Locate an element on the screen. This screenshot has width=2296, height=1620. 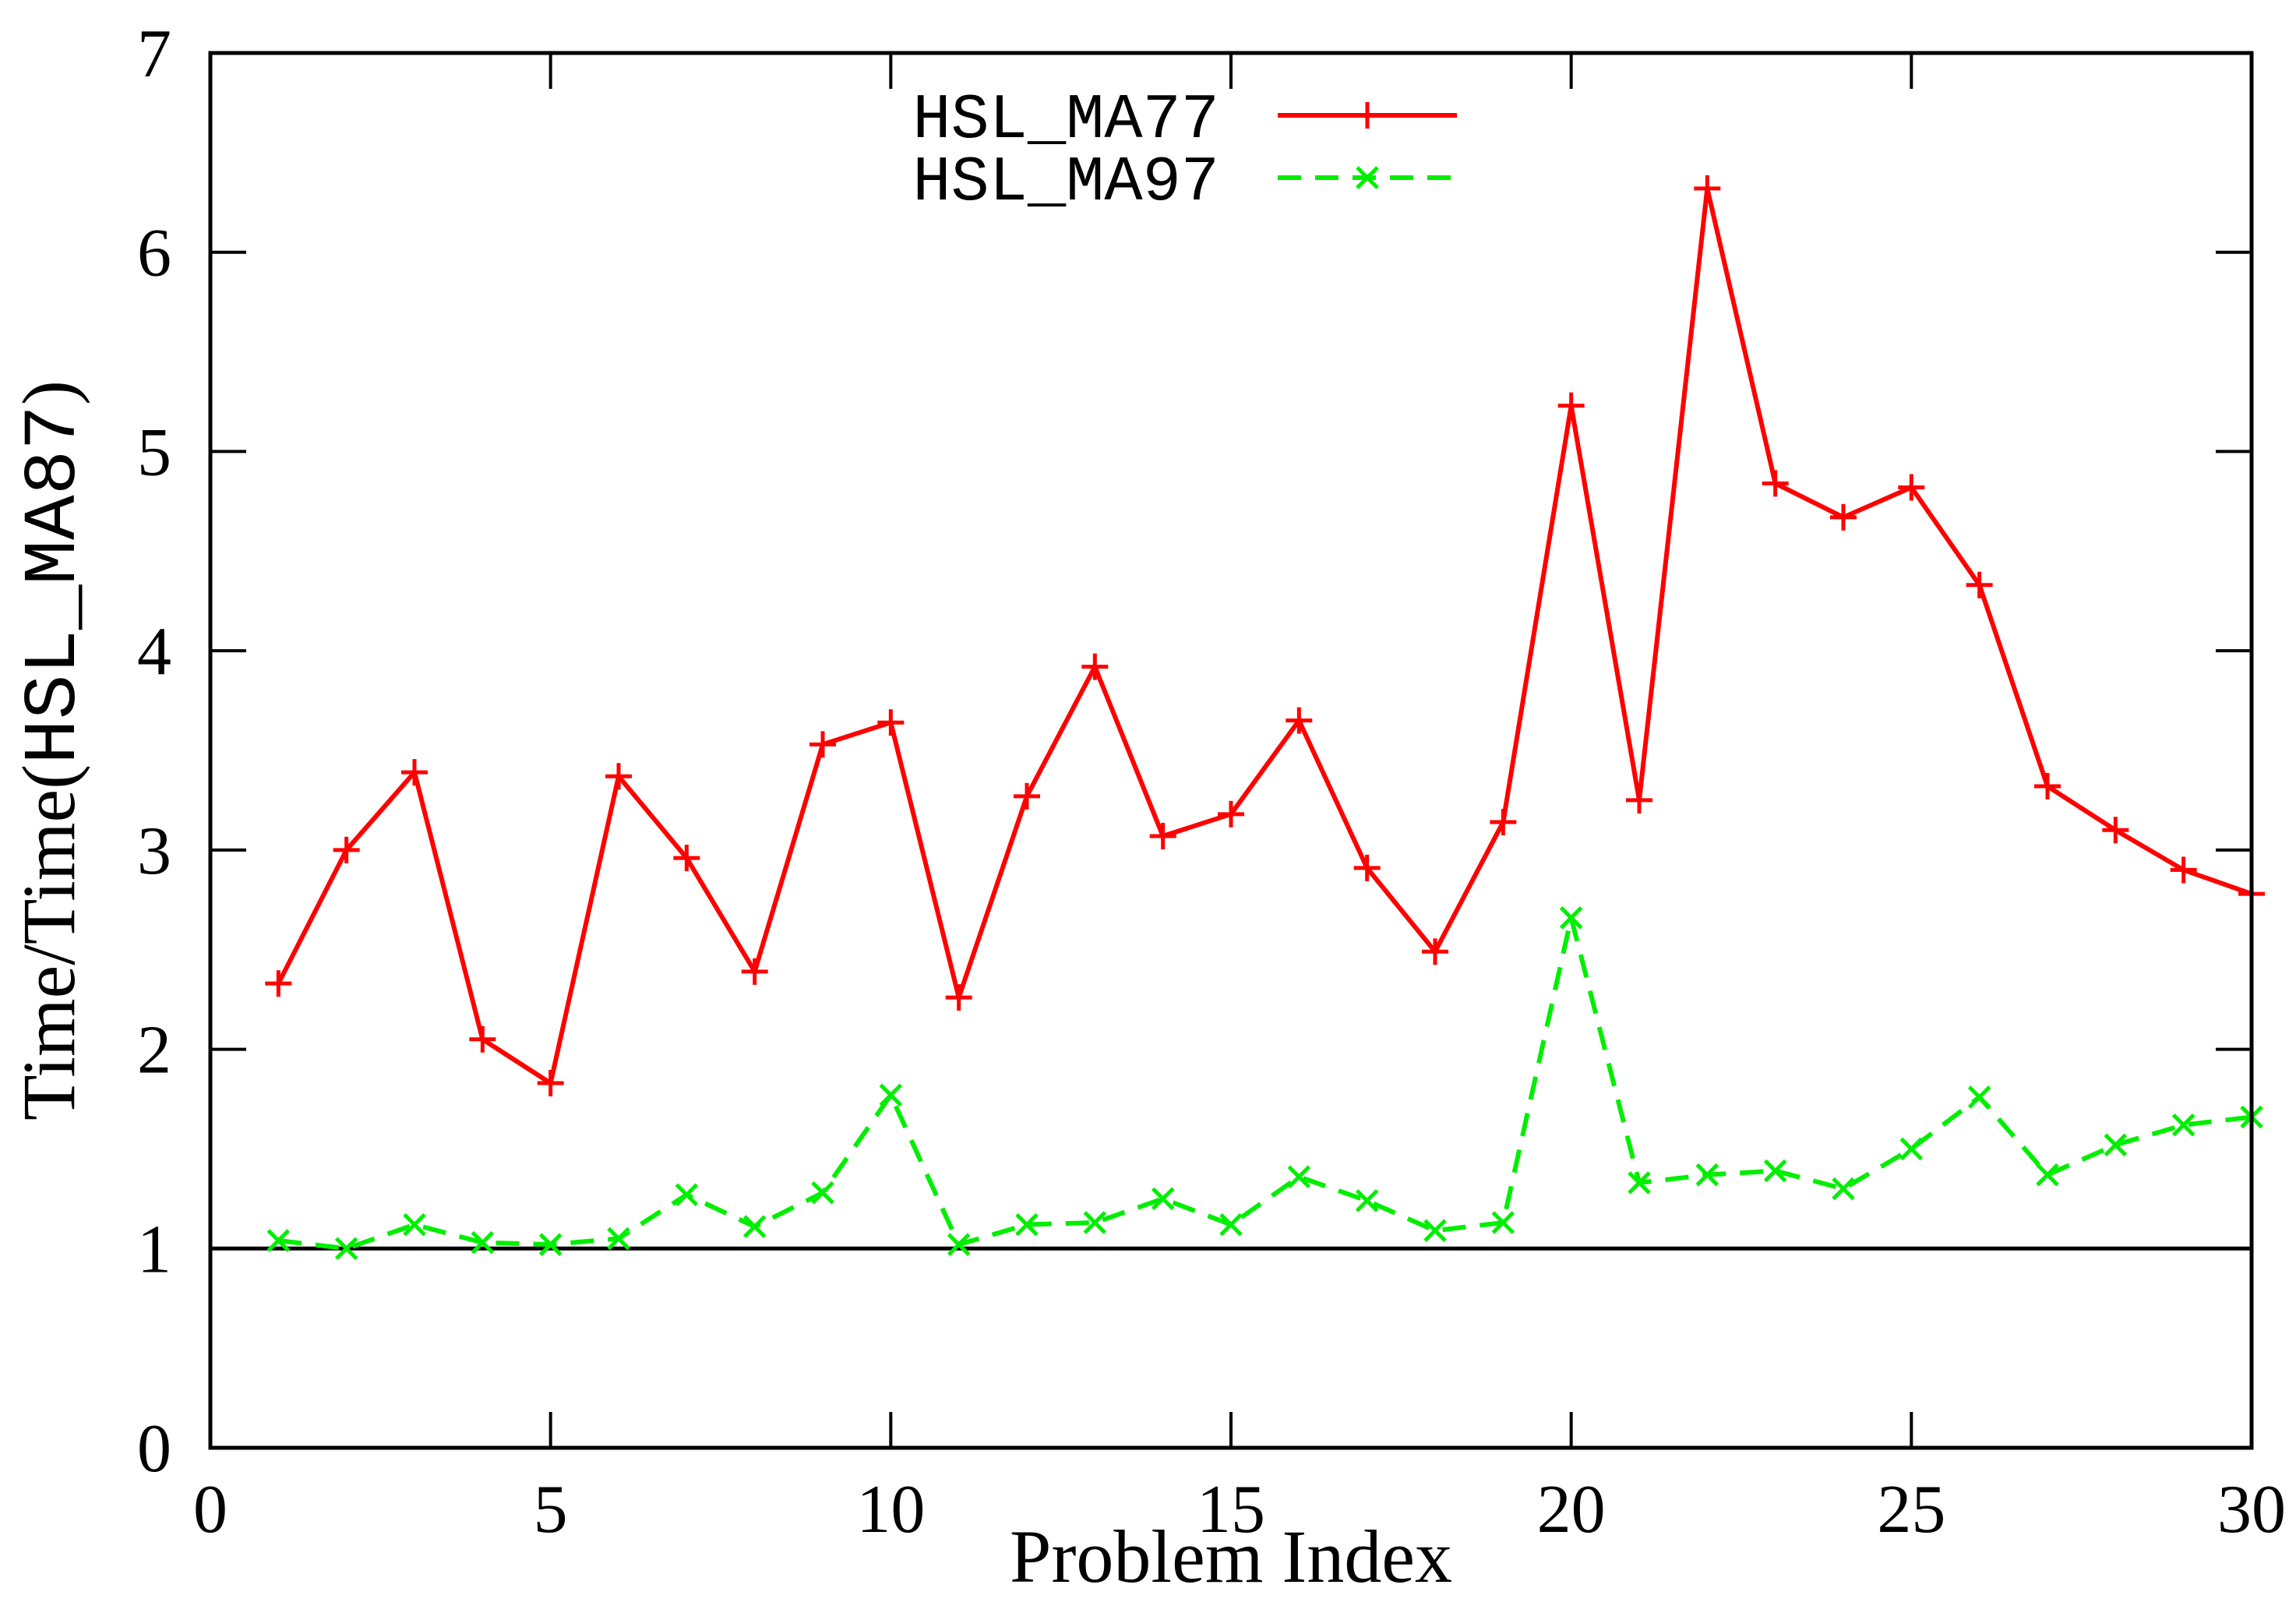
x-axis-label: Problem Index is located at coordinates (1231, 1557).